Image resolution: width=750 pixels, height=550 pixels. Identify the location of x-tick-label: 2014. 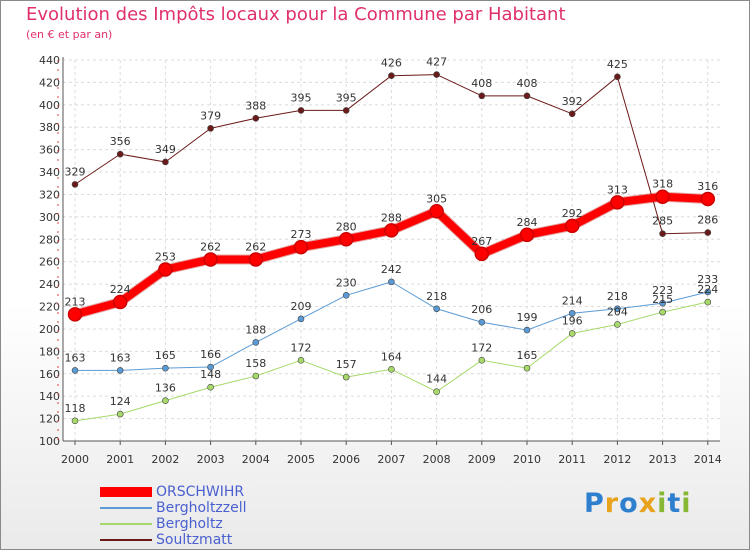
(708, 459).